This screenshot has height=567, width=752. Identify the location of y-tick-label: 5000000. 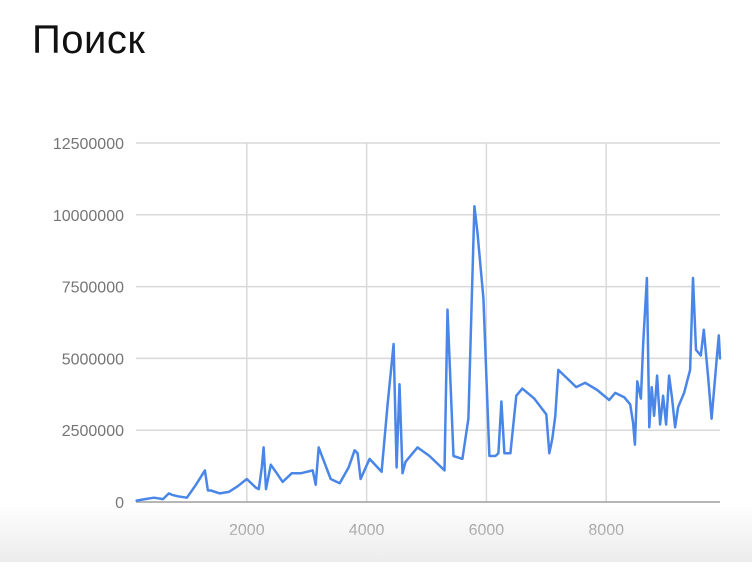
(93, 359).